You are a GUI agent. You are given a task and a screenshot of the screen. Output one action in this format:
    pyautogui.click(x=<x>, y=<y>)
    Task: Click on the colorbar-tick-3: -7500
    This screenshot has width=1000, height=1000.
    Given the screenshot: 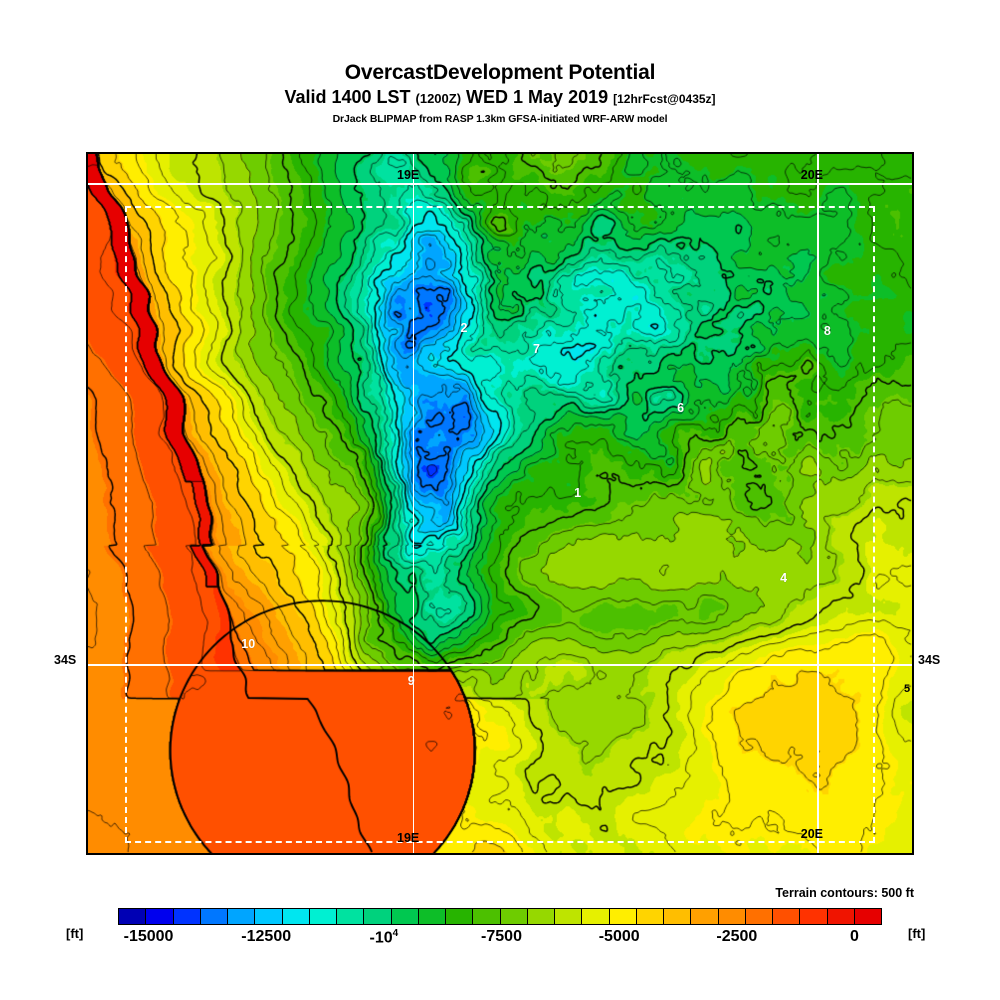 What is the action you would take?
    pyautogui.click(x=501, y=936)
    